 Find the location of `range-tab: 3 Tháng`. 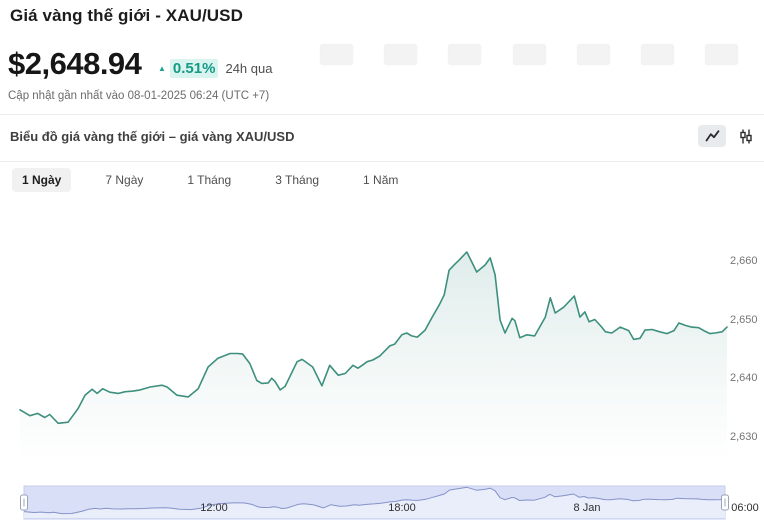

range-tab: 3 Tháng is located at coordinates (297, 180).